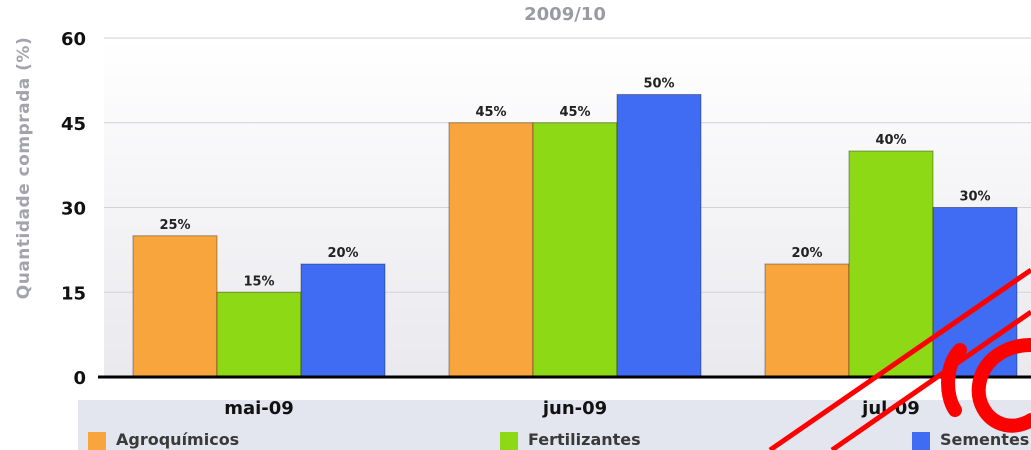  What do you see at coordinates (921, 441) in the screenshot?
I see `legend-swatch-sementes` at bounding box center [921, 441].